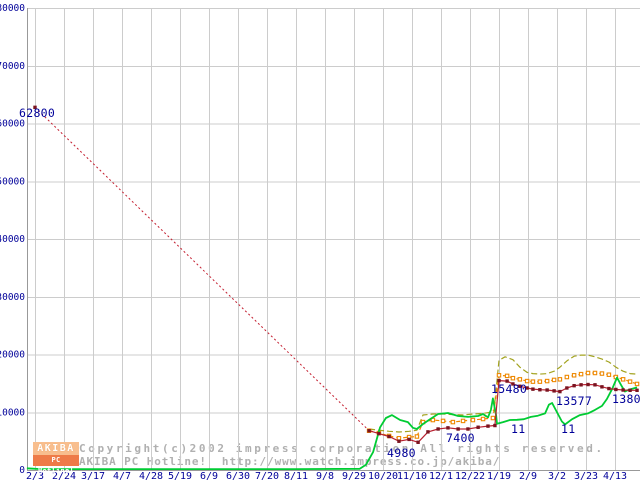  What do you see at coordinates (12, 297) in the screenshot?
I see `y-tick-label: 30000` at bounding box center [12, 297].